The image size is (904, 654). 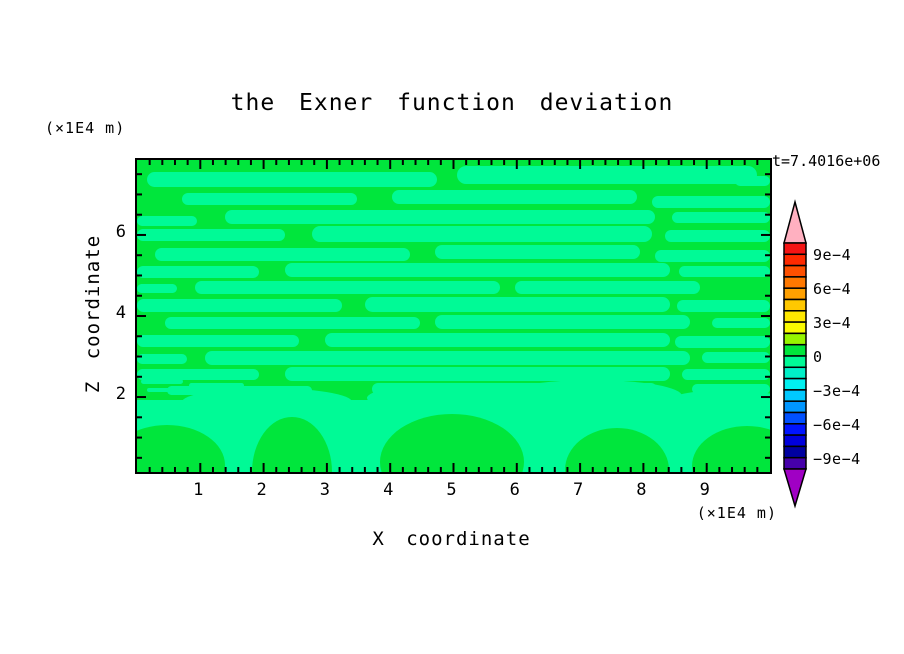 I want to click on colorbar-tick-label: 0, so click(x=818, y=357).